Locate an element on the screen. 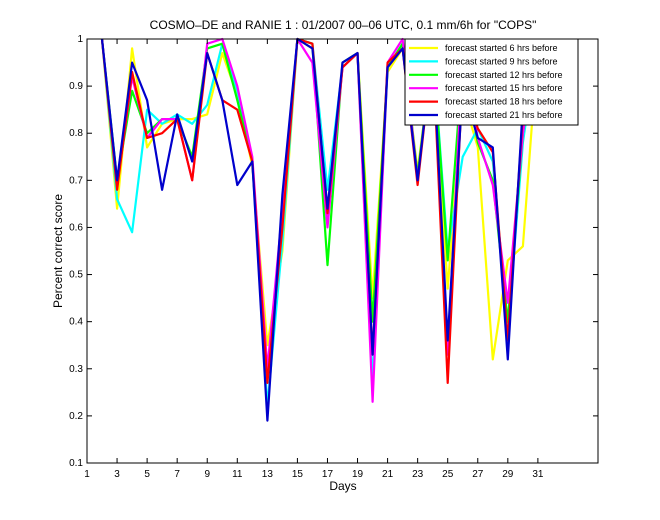 This screenshot has height=520, width=660. x-tick-label: 13 is located at coordinates (268, 474).